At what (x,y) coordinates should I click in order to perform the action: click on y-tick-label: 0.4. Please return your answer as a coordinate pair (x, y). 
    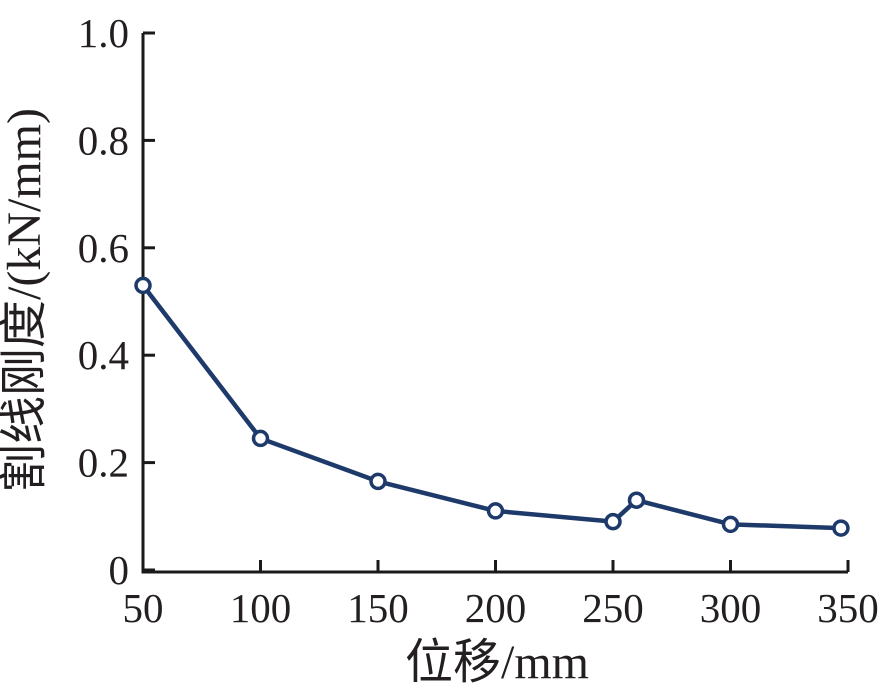
    Looking at the image, I should click on (103, 355).